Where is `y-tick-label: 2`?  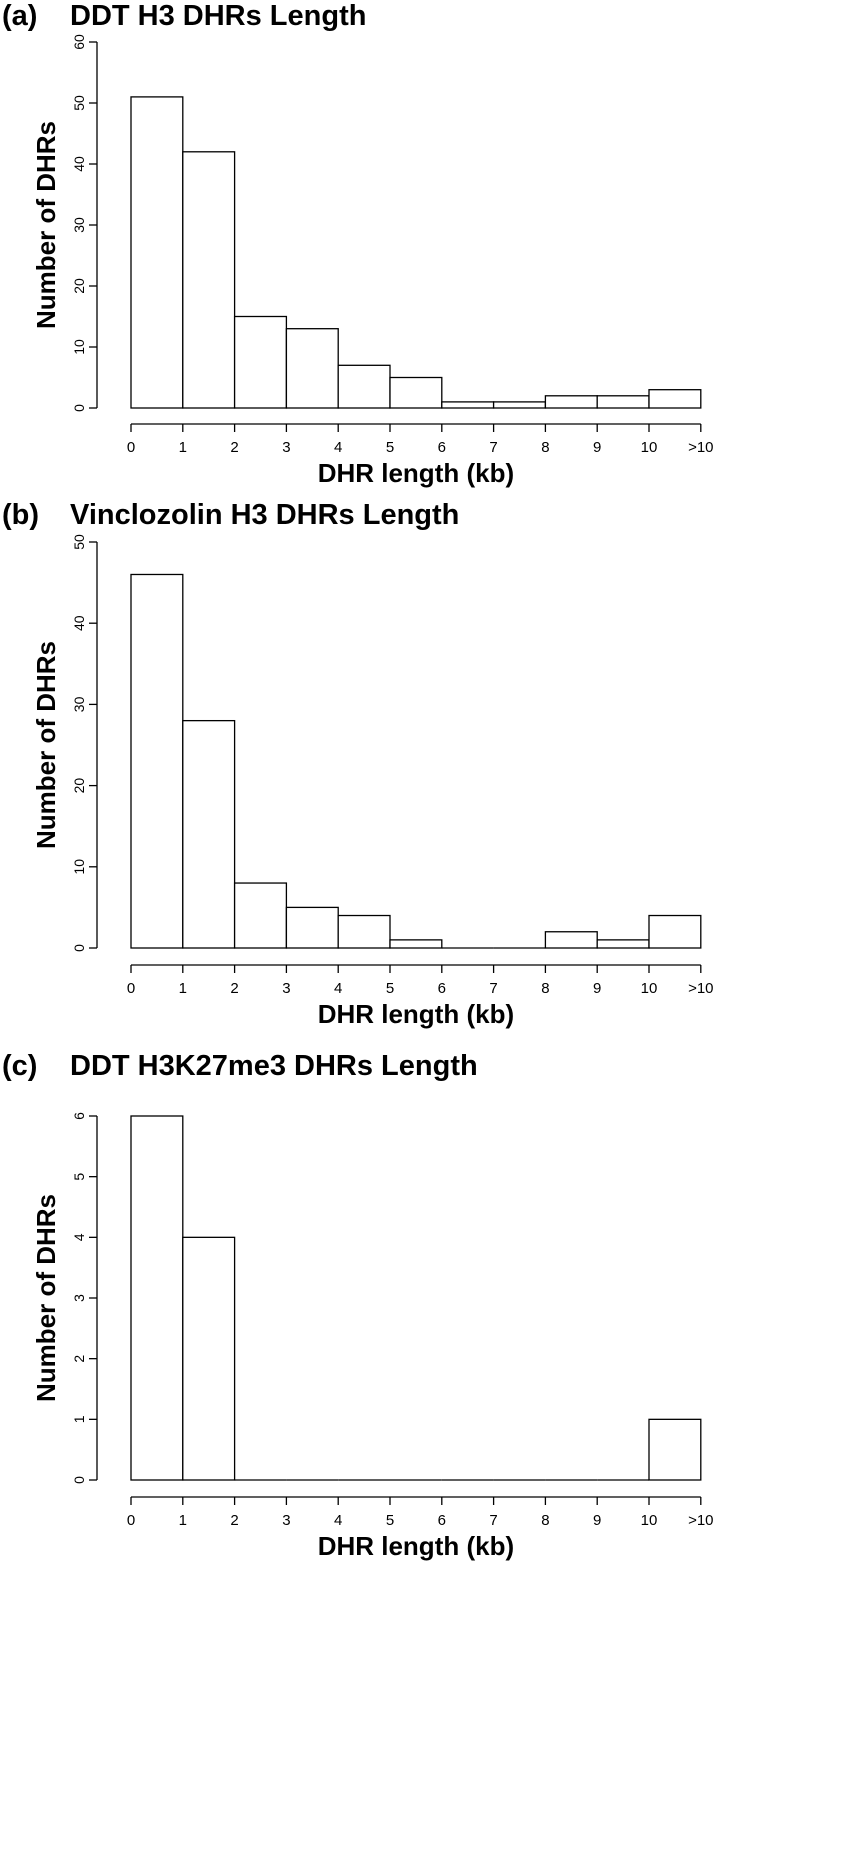 y-tick-label: 2 is located at coordinates (79, 1359).